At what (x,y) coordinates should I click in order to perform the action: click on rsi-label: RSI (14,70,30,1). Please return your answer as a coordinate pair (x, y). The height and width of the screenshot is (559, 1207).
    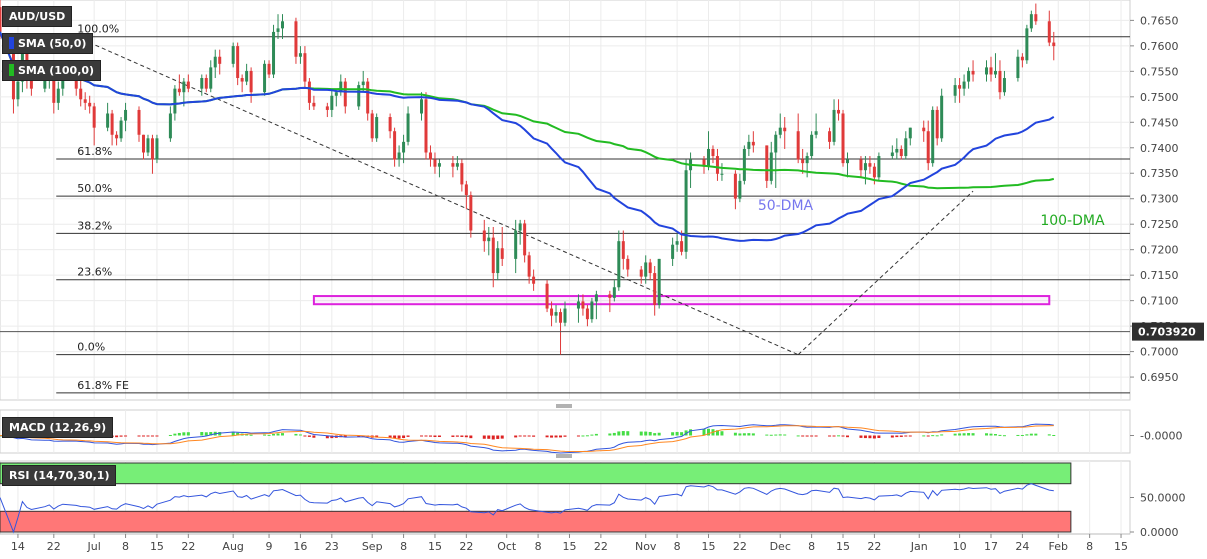
    Looking at the image, I should click on (59, 475).